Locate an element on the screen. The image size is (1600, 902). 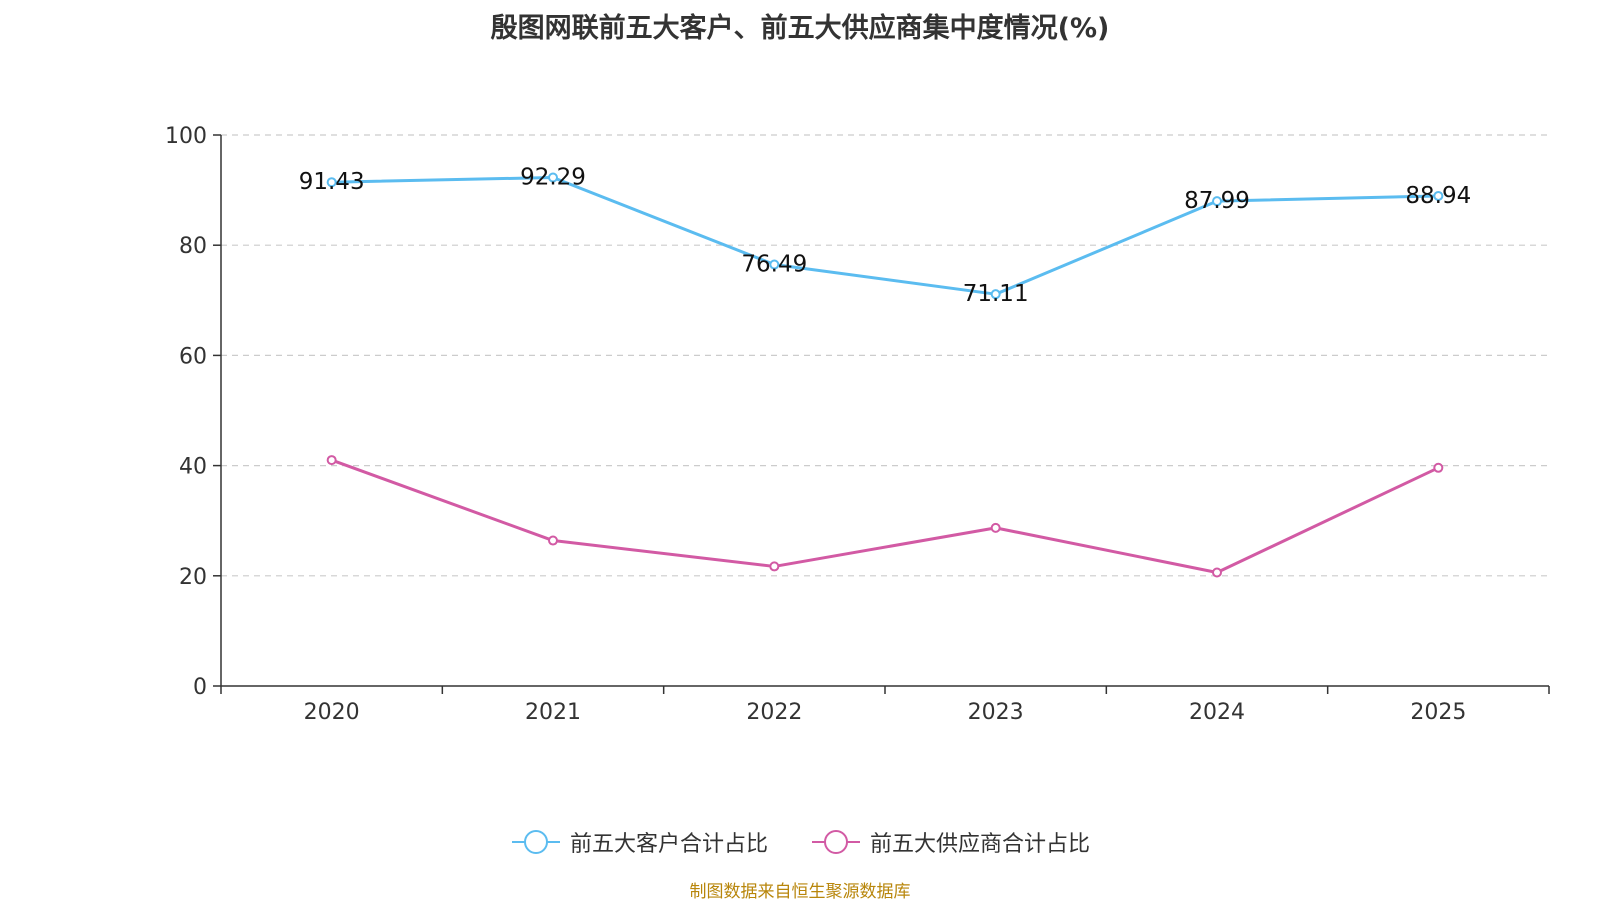
data-point-1-2023 is located at coordinates (995, 527).